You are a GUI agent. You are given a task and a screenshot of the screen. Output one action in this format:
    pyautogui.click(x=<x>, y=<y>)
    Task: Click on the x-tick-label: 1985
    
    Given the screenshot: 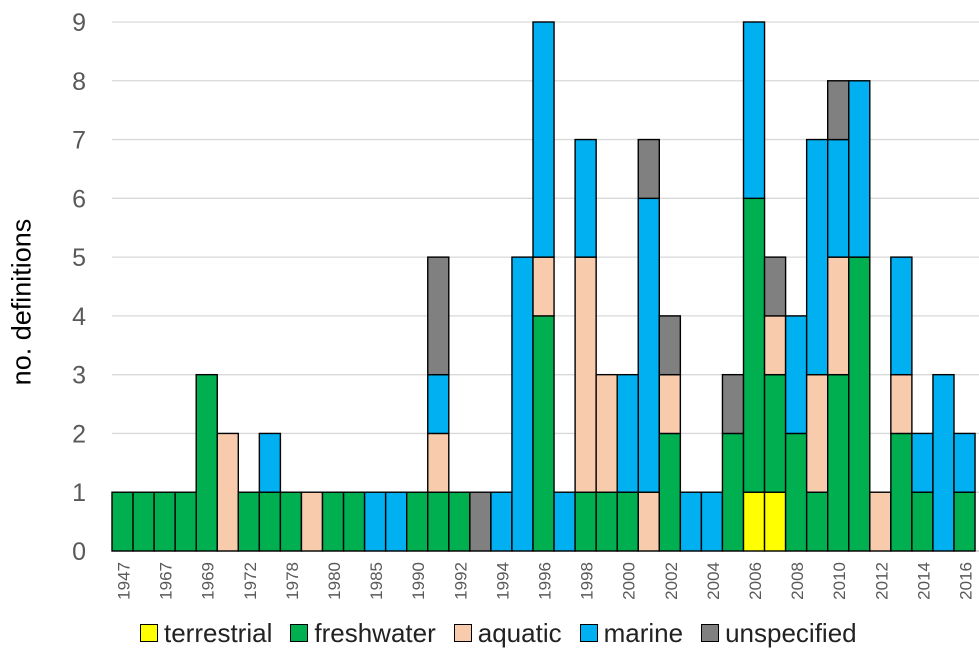 What is the action you would take?
    pyautogui.click(x=376, y=581)
    